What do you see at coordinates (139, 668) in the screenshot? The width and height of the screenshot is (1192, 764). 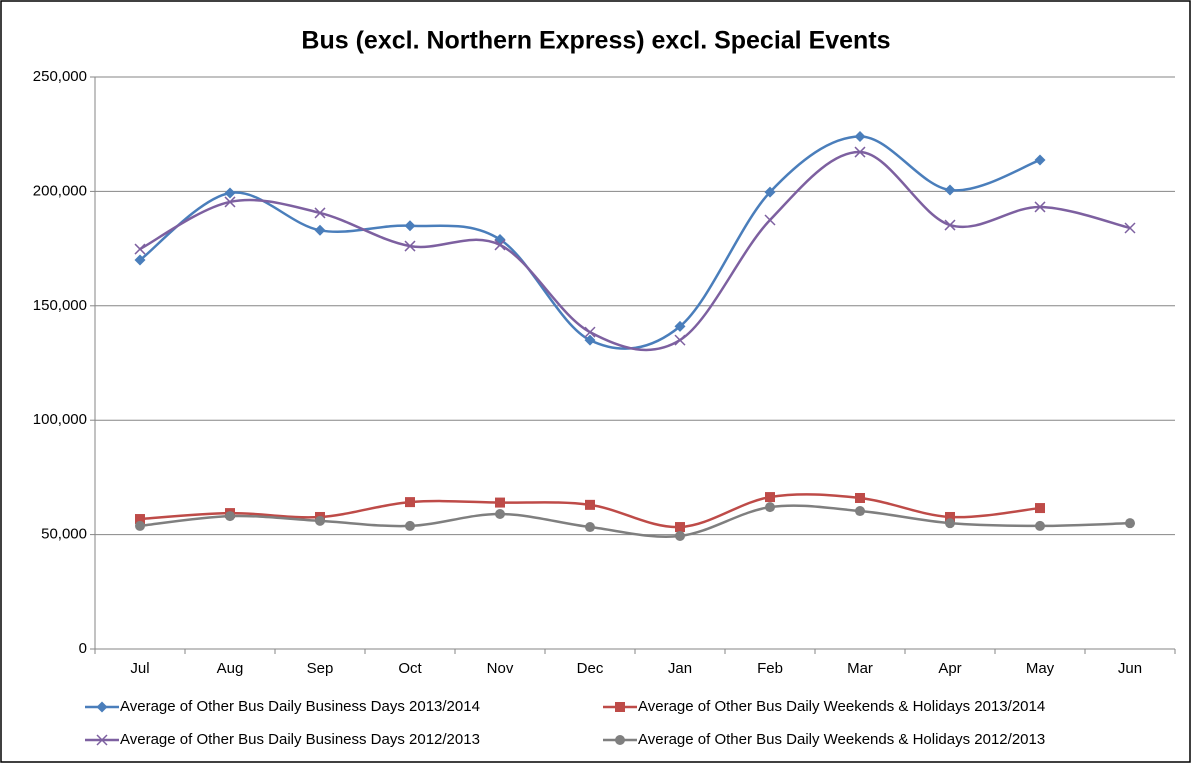 I see `x-tick-label: Jul` at bounding box center [139, 668].